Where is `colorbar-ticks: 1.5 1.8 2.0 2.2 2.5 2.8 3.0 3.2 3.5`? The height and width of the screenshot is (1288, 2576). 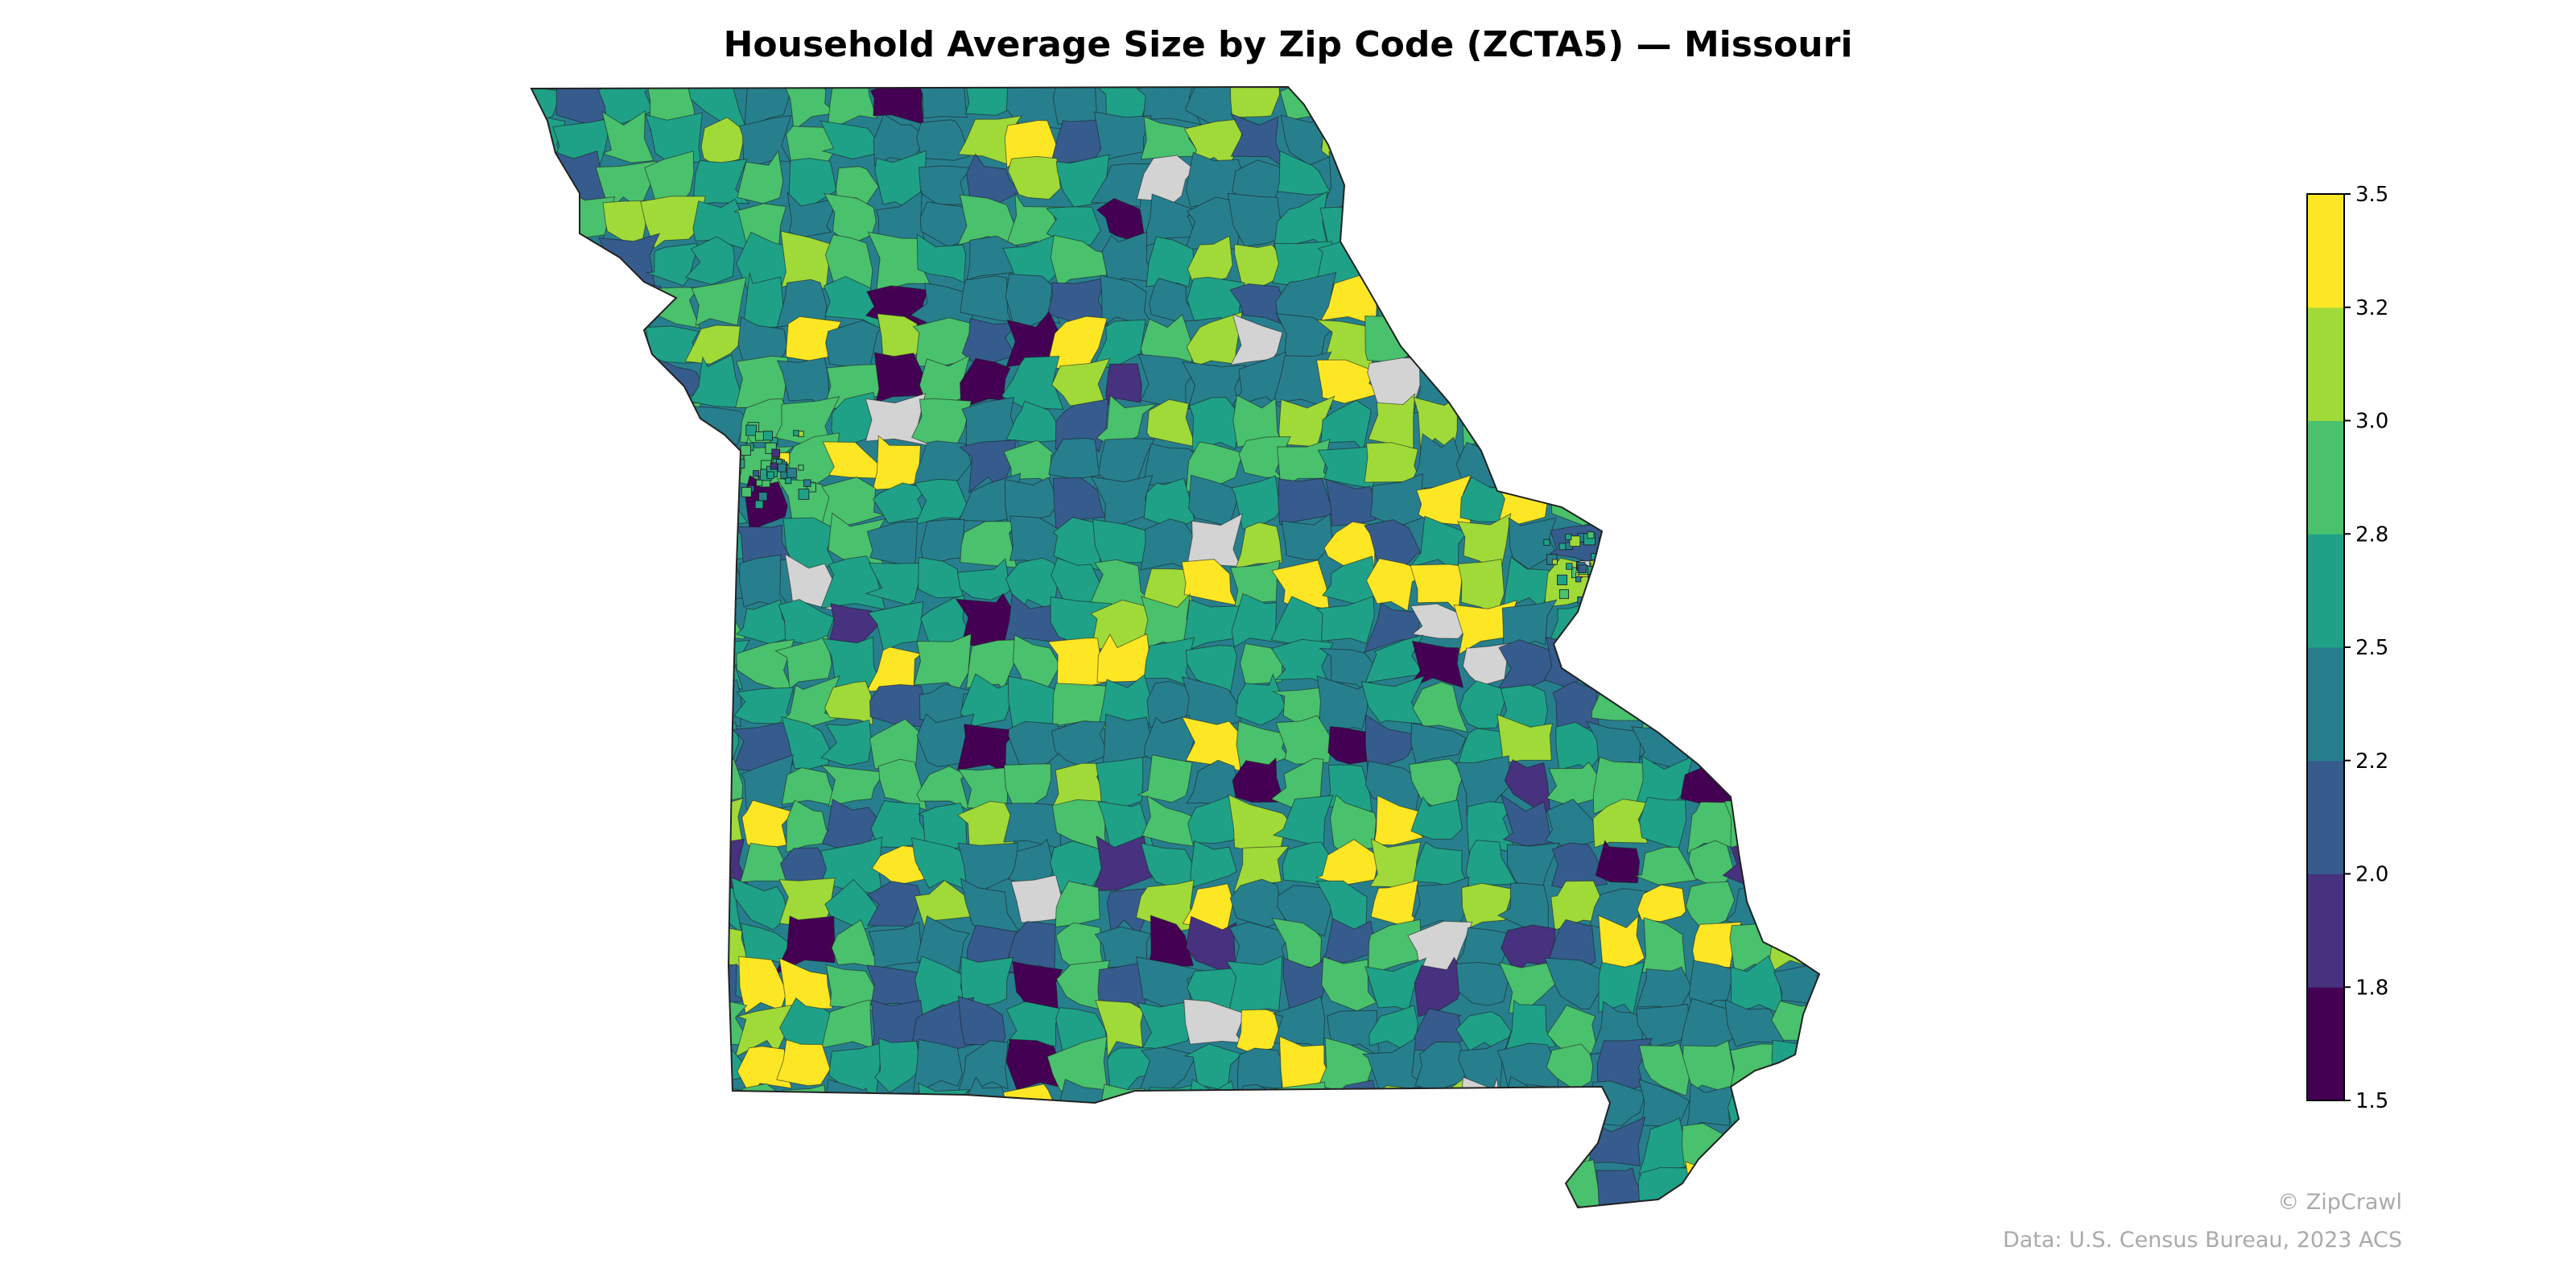
colorbar-ticks: 1.5 1.8 2.0 2.2 2.5 2.8 3.0 3.2 3.5 is located at coordinates (2366, 648).